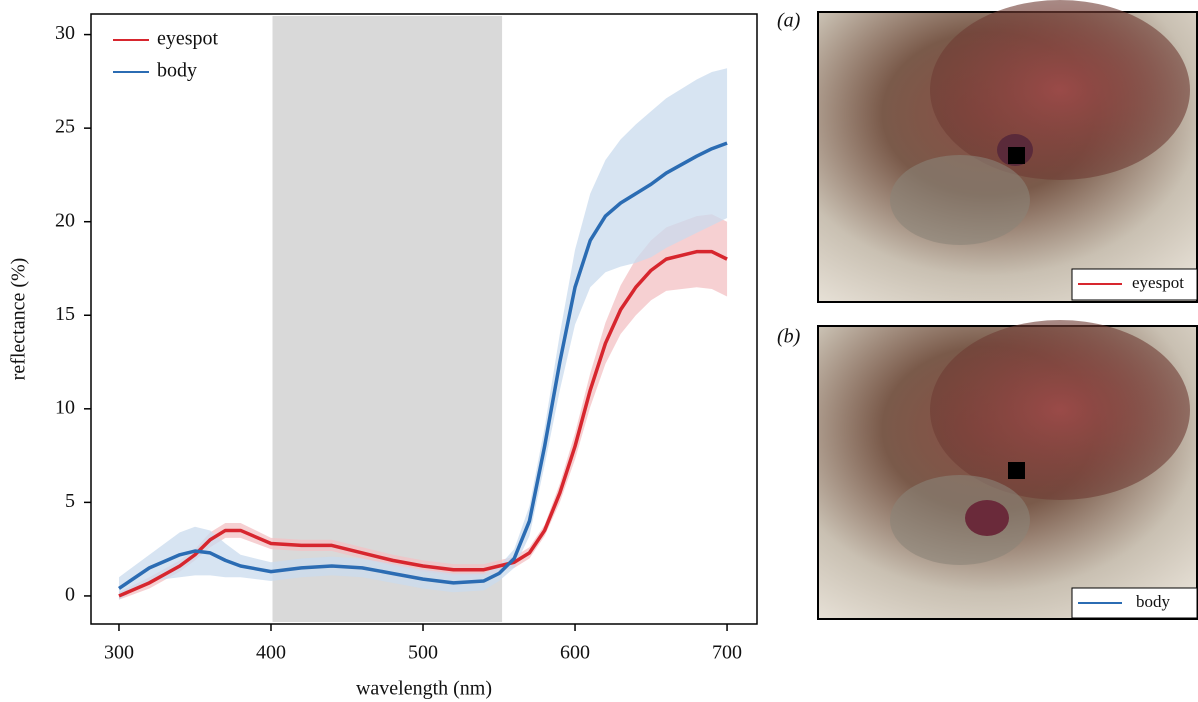 This screenshot has height=702, width=1198. I want to click on y-tick-label: 10, so click(65, 407).